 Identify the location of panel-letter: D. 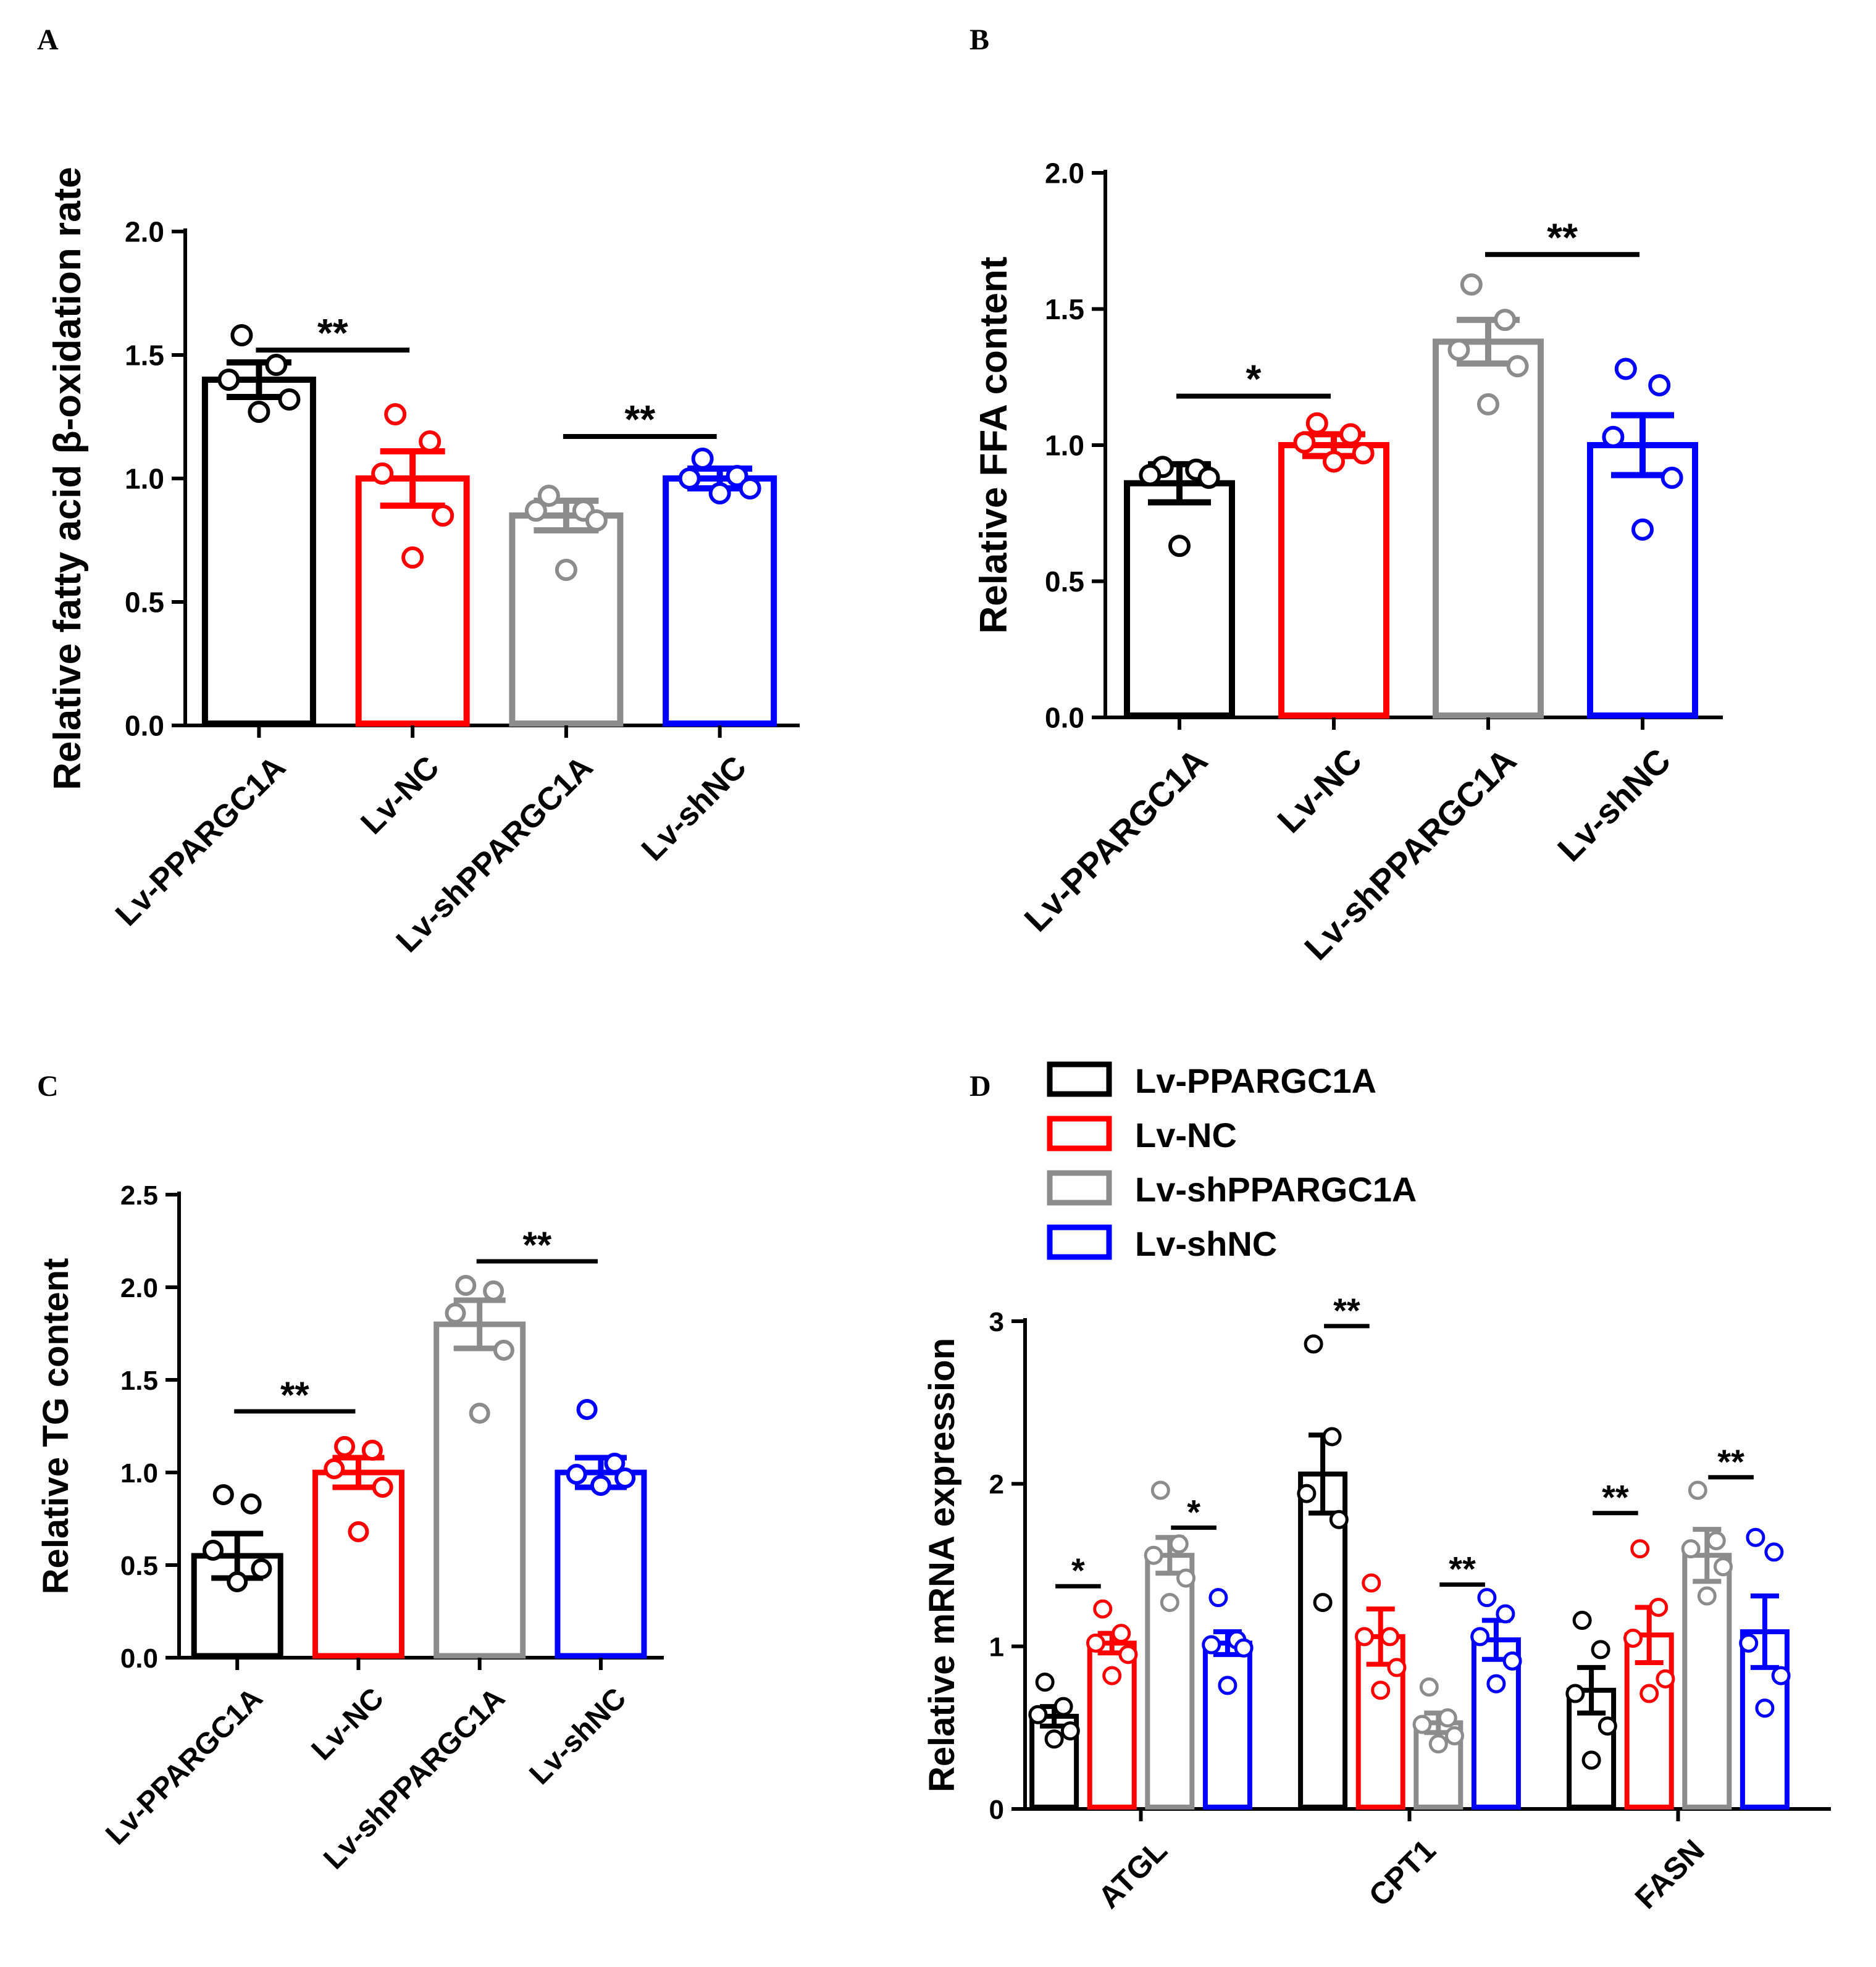
(980, 1086).